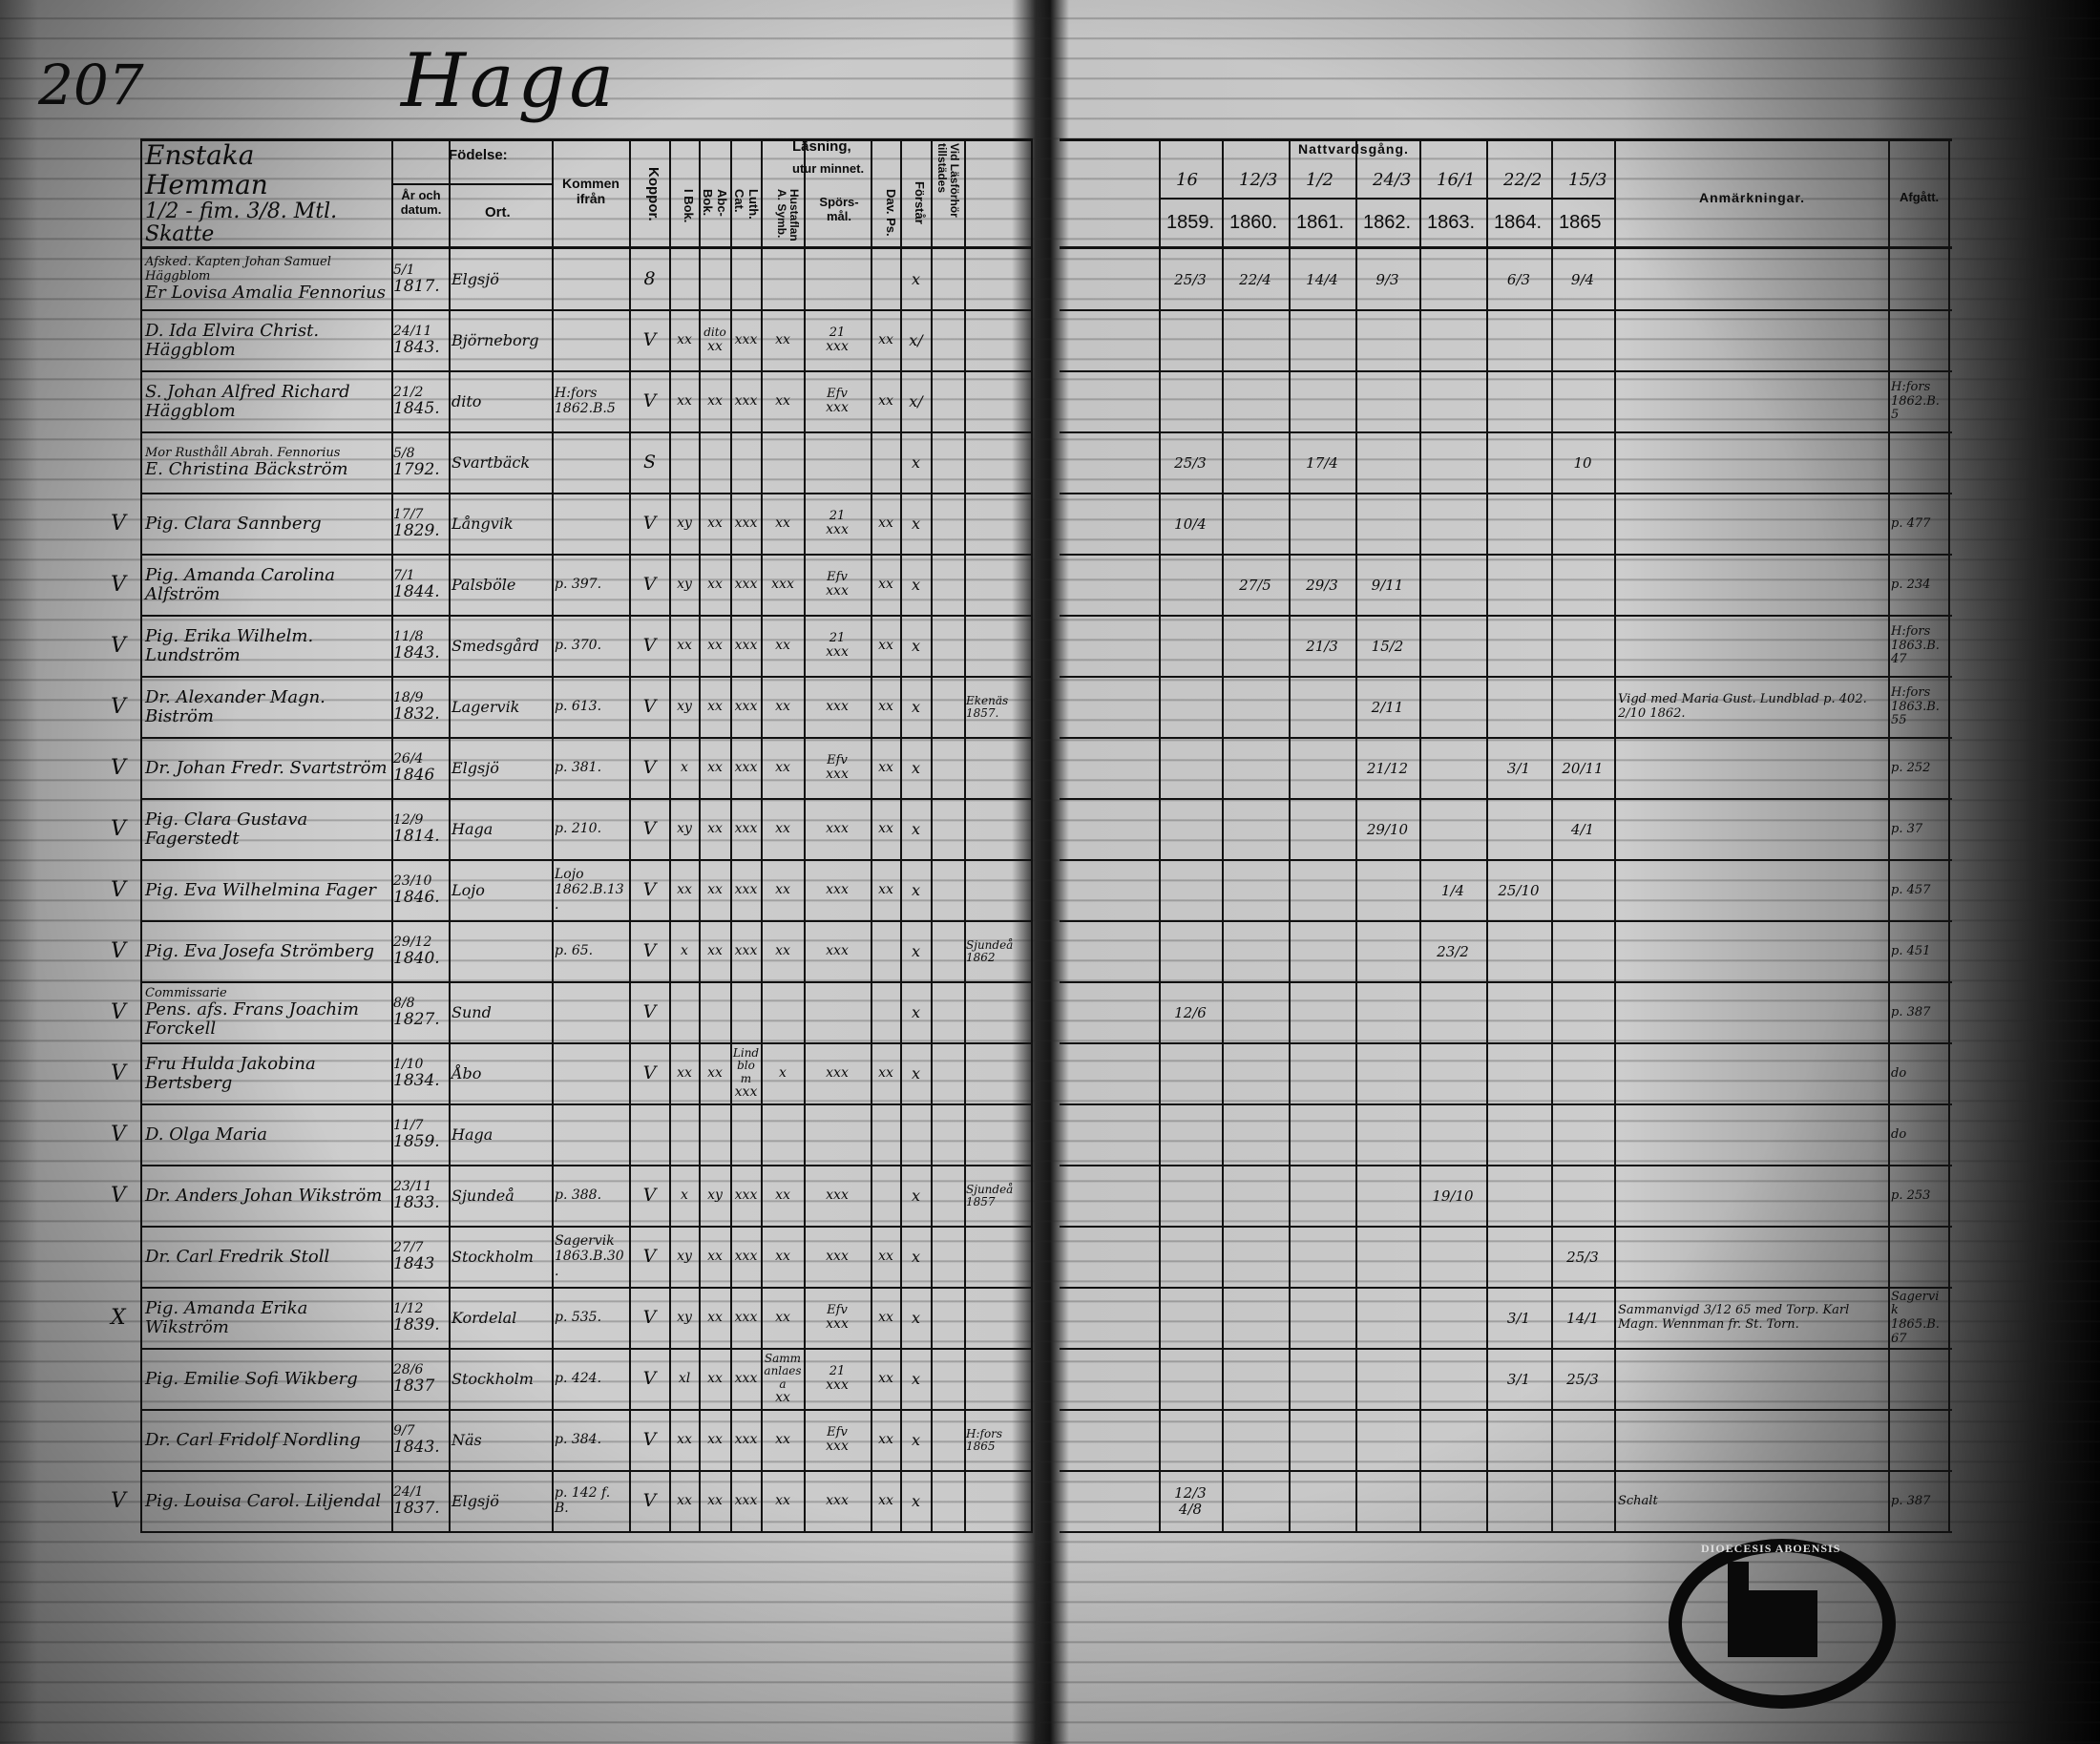 This screenshot has height=1744, width=2100. What do you see at coordinates (649, 646) in the screenshot?
I see `smallpox-cell: V` at bounding box center [649, 646].